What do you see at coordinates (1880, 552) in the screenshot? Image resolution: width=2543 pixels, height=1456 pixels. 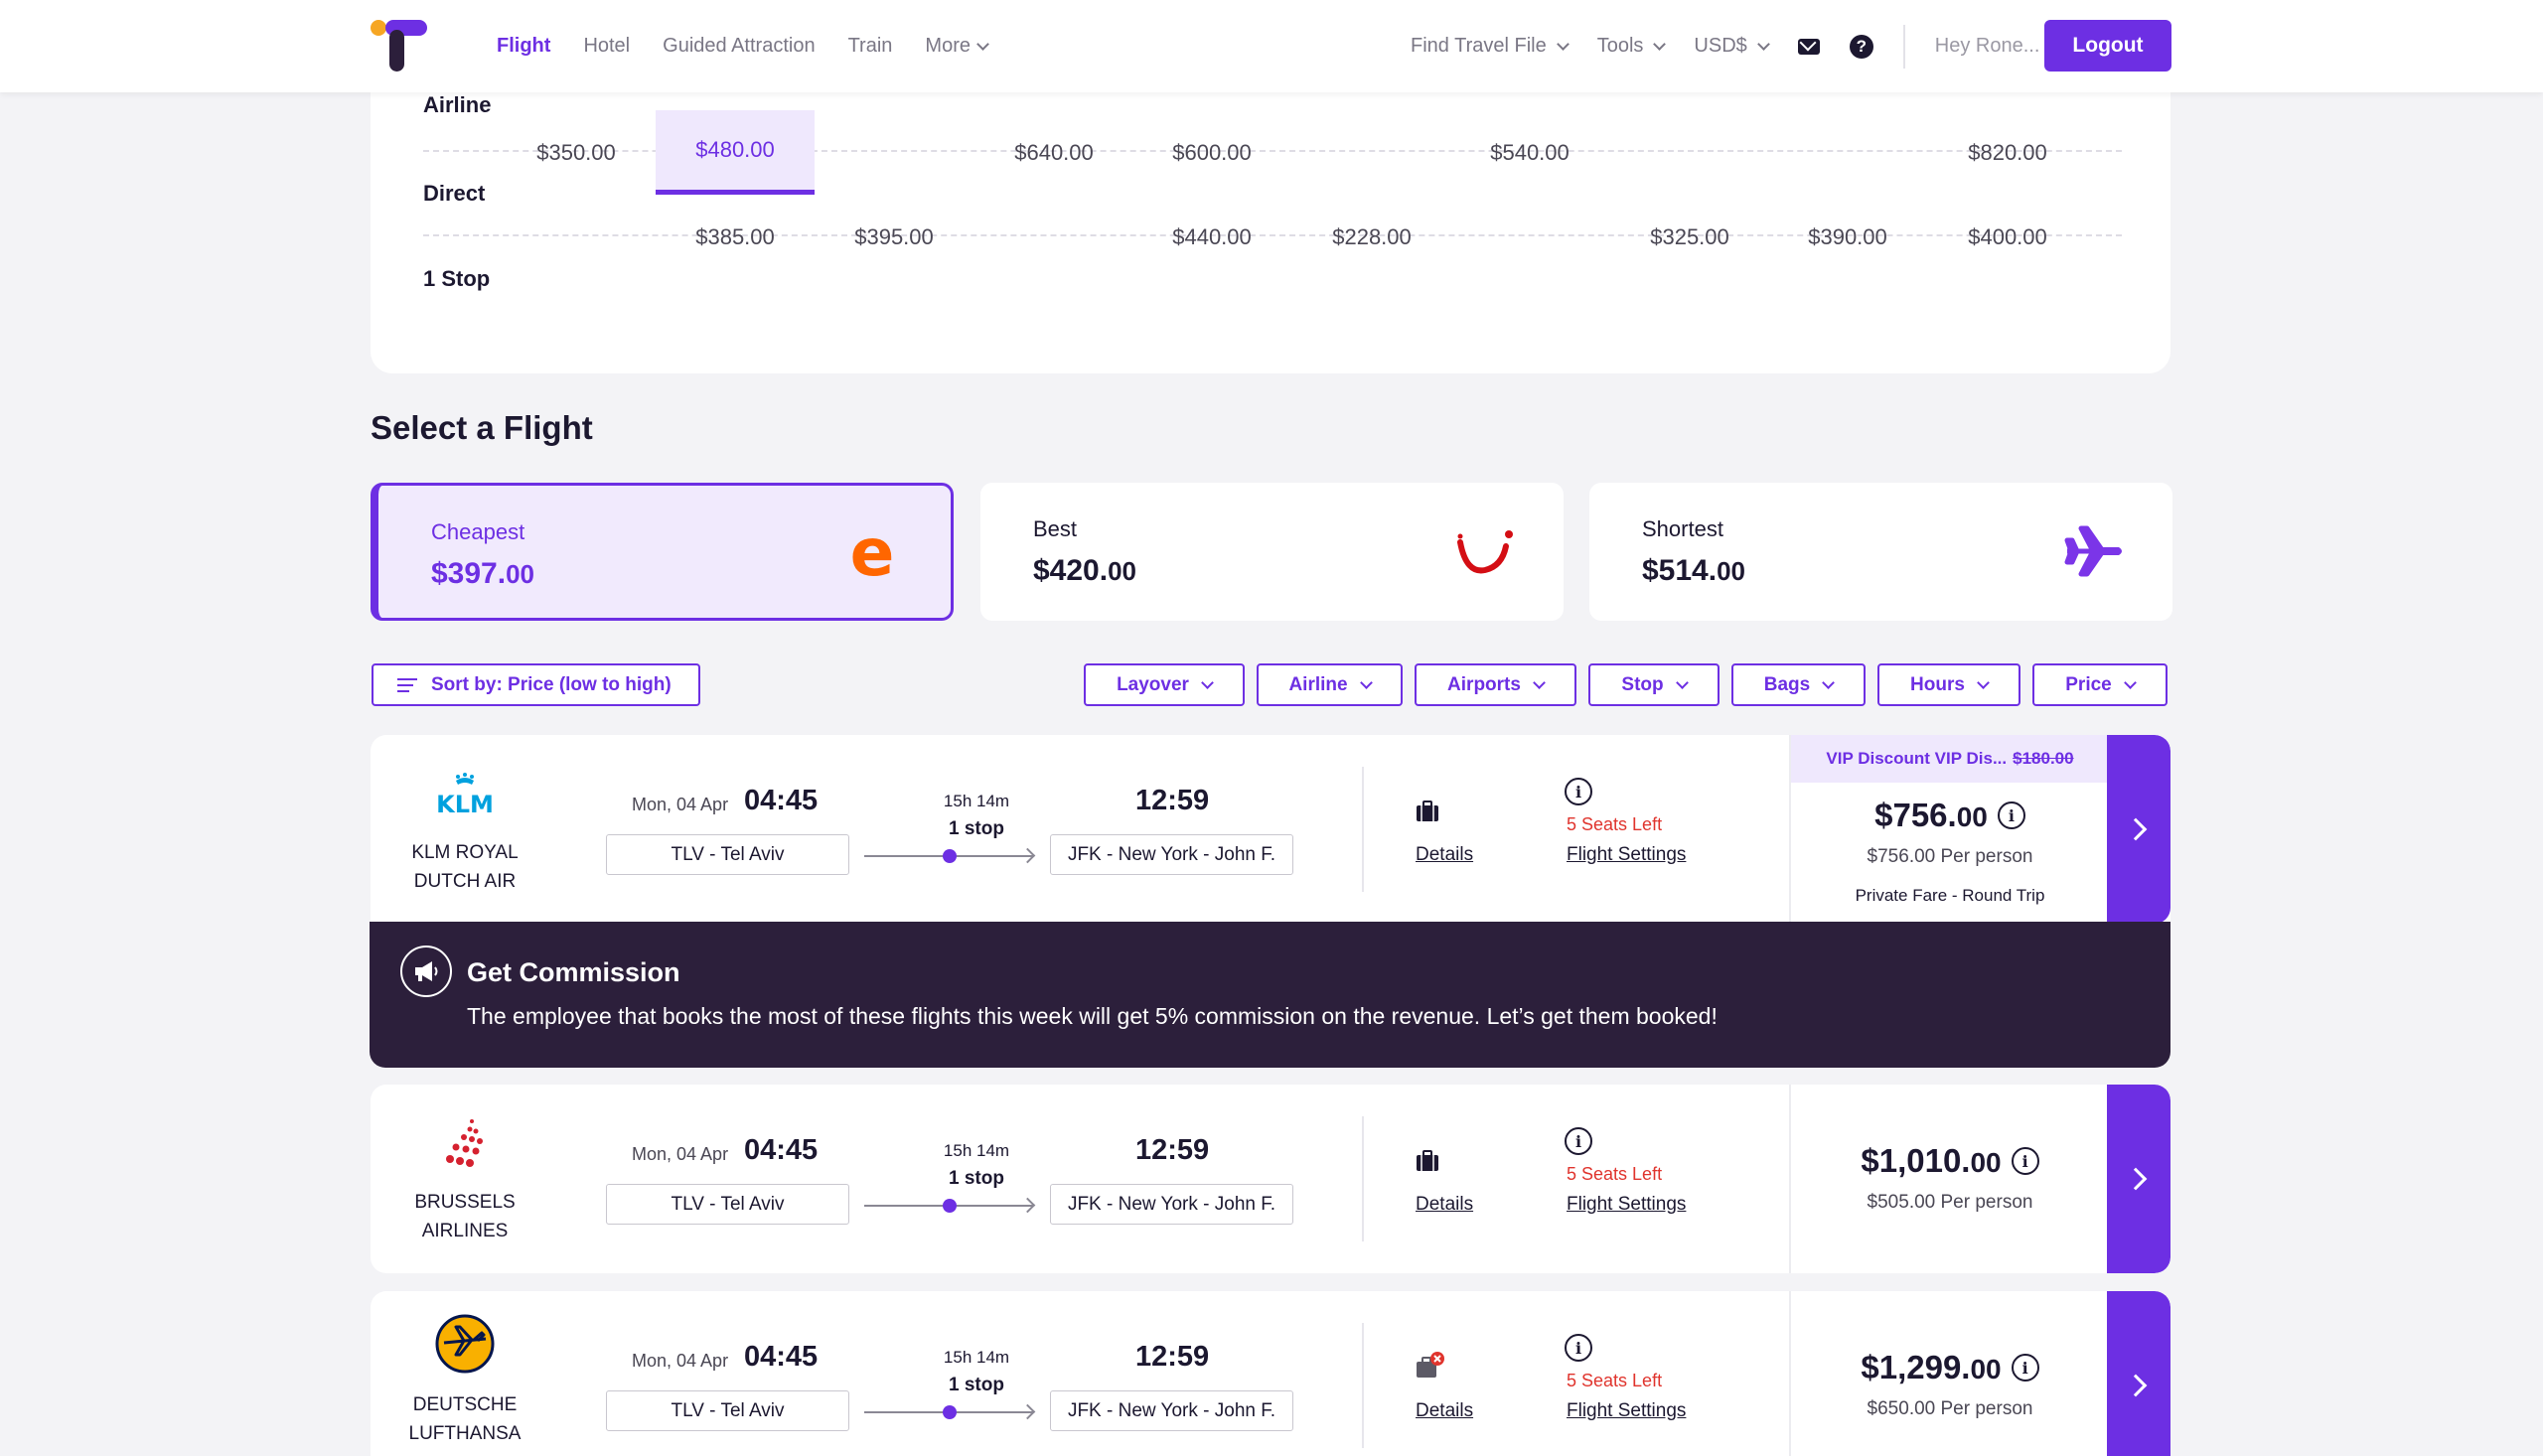 I see `pick-shortest: Shortest $514.00` at bounding box center [1880, 552].